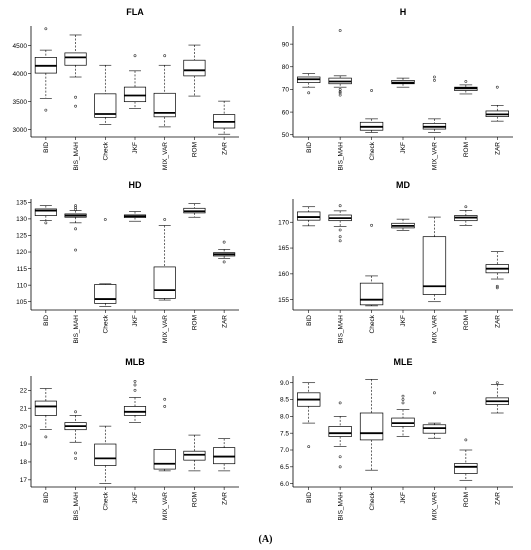 The height and width of the screenshot is (550, 531). Describe the element at coordinates (24, 426) in the screenshot. I see `y-tick-label: 20` at that location.